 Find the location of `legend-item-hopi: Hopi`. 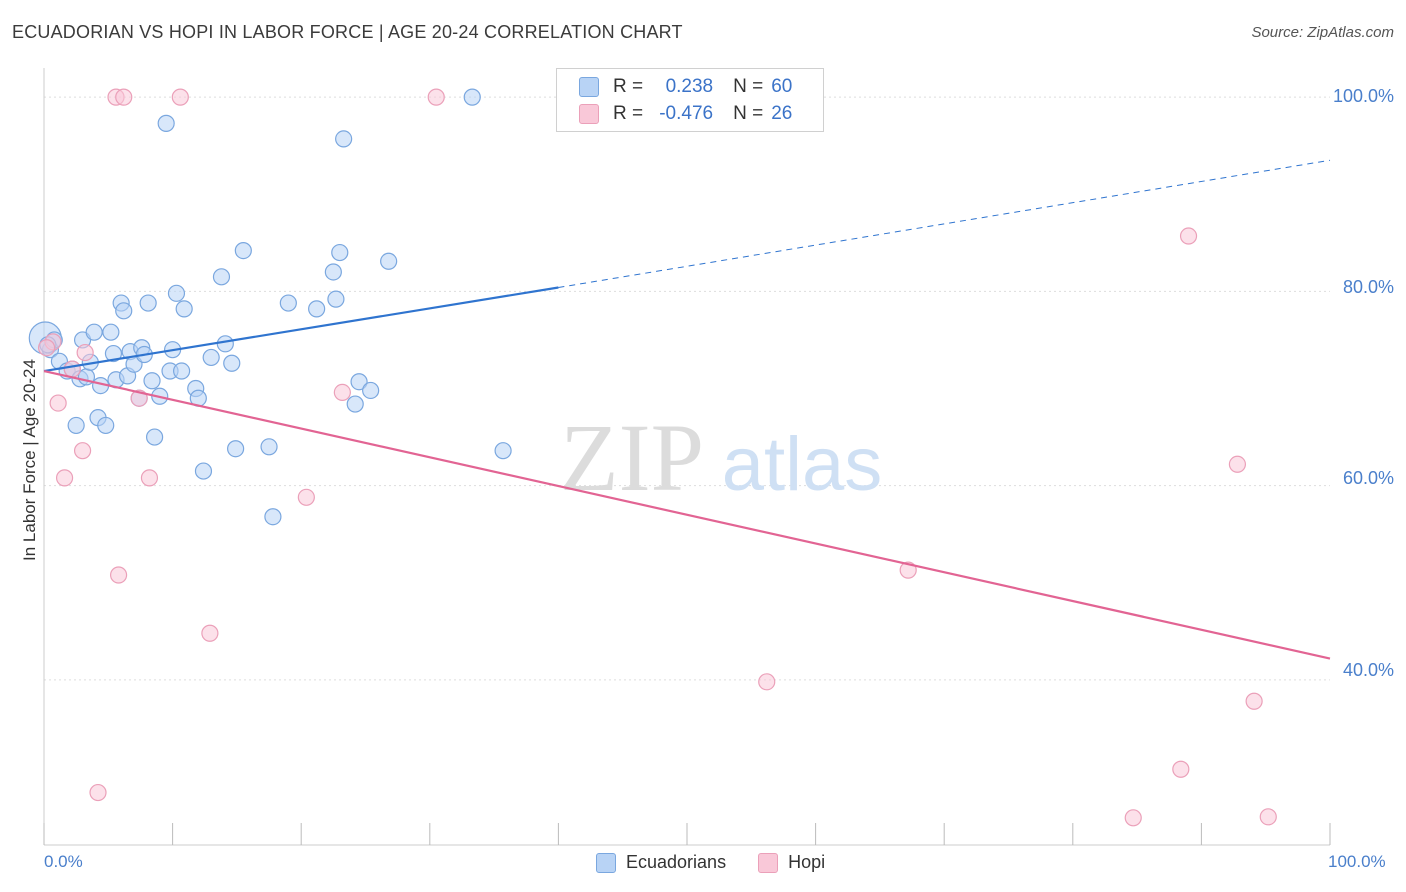

legend-item-hopi: Hopi is located at coordinates (791, 862).